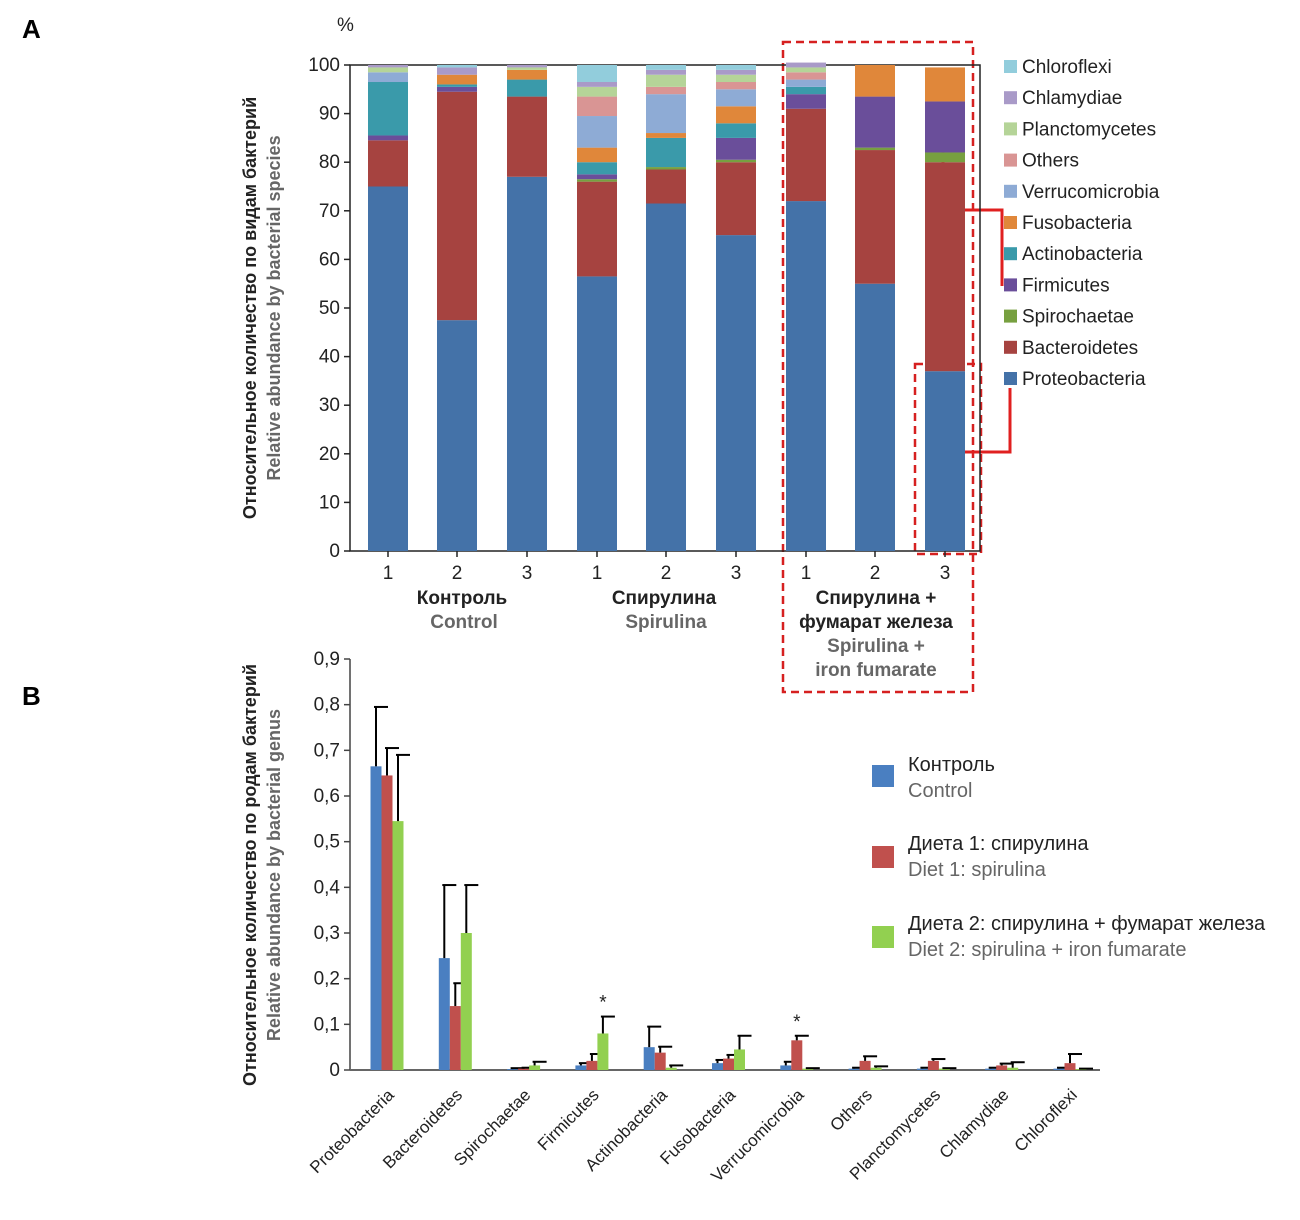 The image size is (1300, 1220). I want to click on legend-label-proteobacteria: Proteobacteria, so click(1084, 379).